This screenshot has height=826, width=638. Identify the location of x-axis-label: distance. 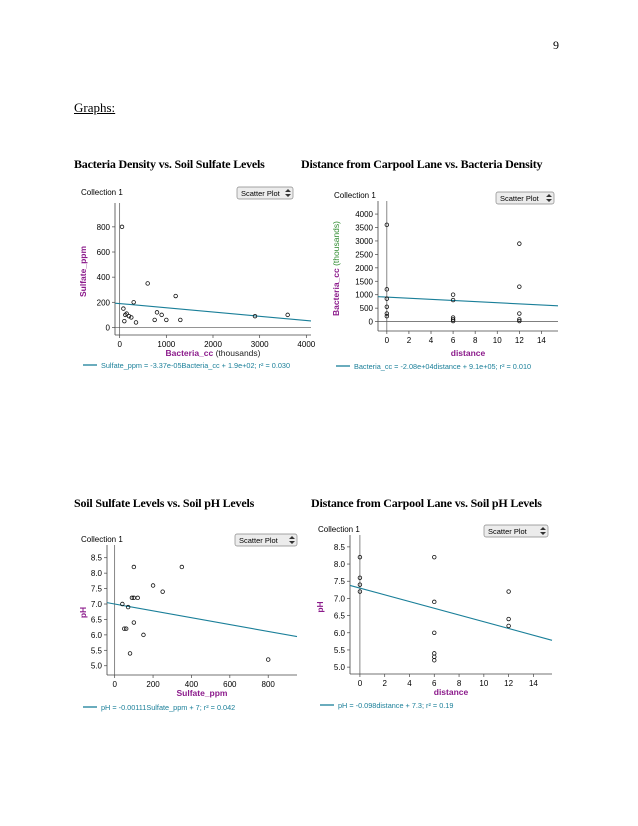
(468, 353).